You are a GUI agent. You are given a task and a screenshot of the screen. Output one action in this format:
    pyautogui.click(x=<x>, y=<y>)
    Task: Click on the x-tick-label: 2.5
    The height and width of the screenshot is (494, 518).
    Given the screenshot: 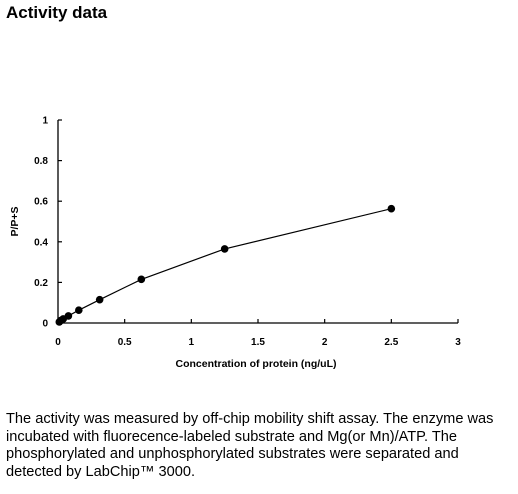 What is the action you would take?
    pyautogui.click(x=391, y=342)
    